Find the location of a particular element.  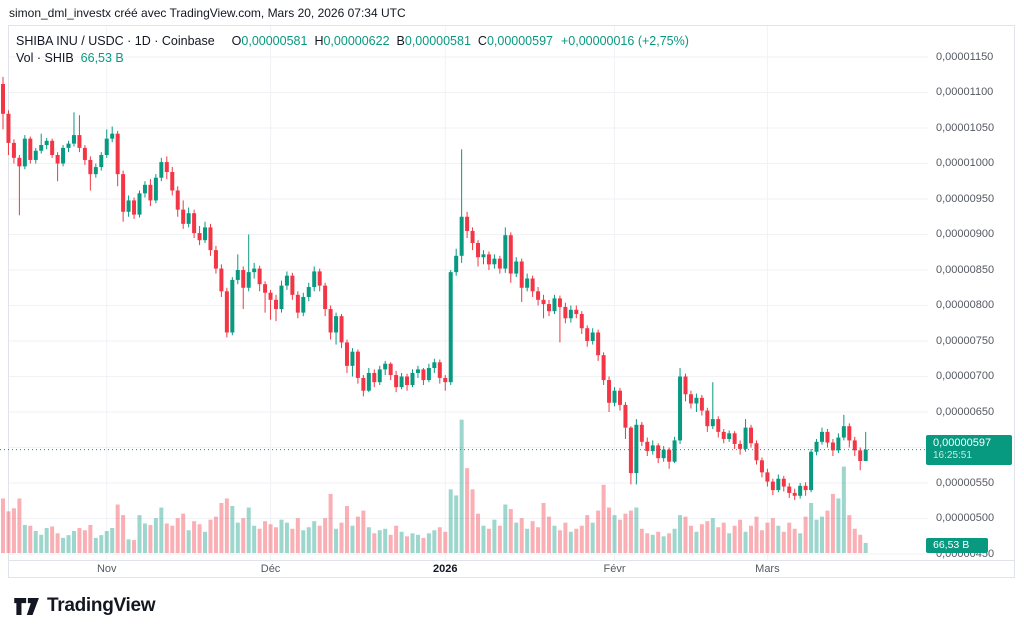

price-axis-label: 0,00001000 is located at coordinates (965, 163).